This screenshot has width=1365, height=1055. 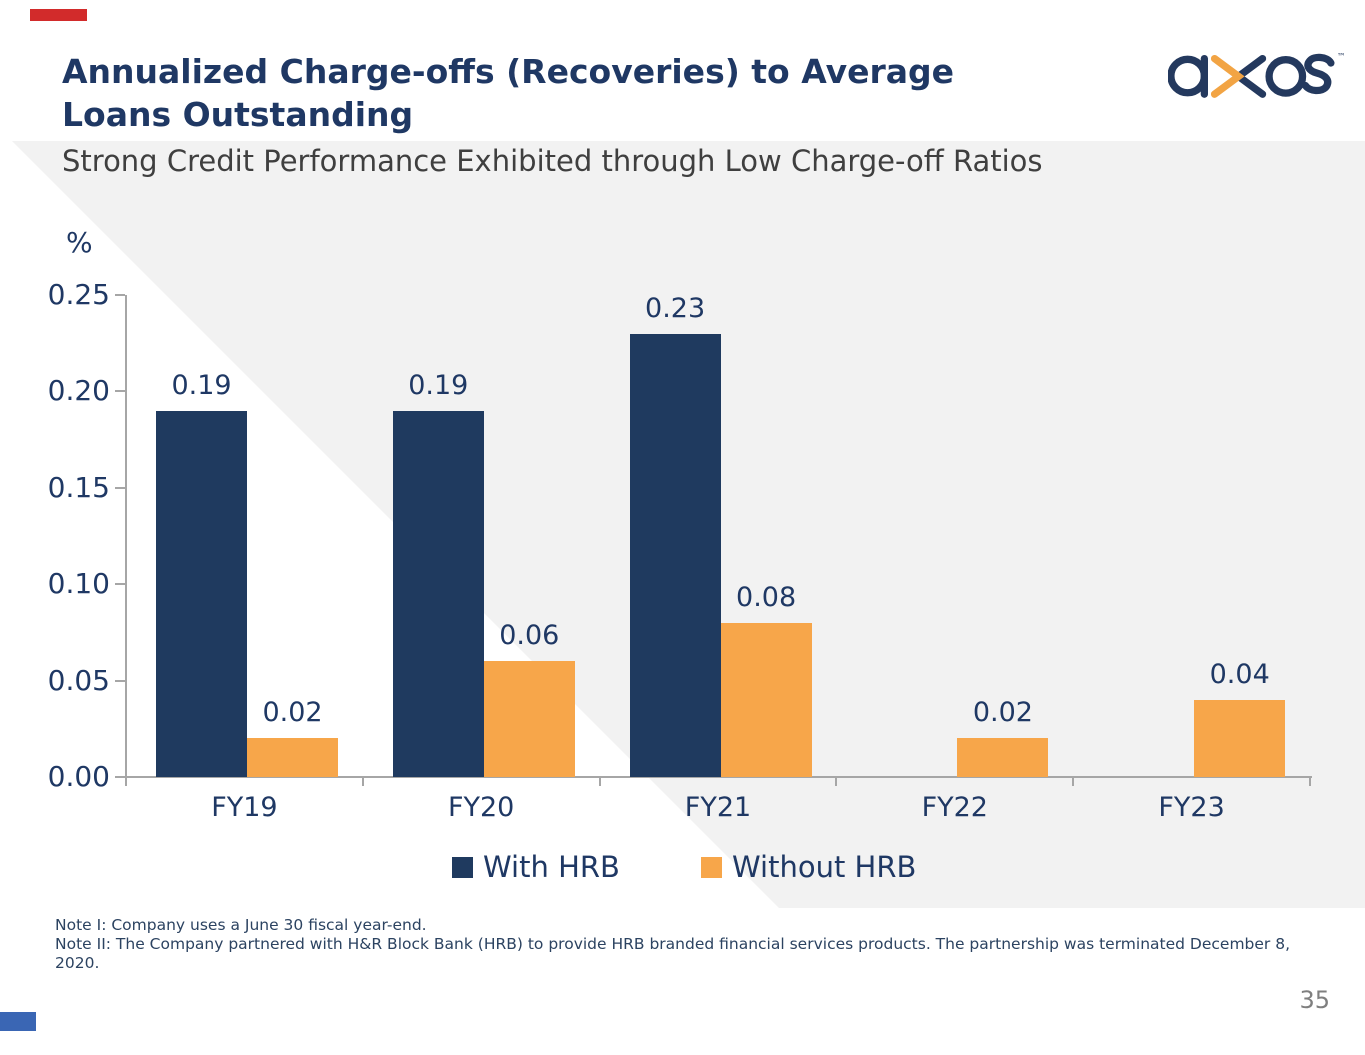 I want to click on bar-without-hrb-FY19, so click(x=292, y=757).